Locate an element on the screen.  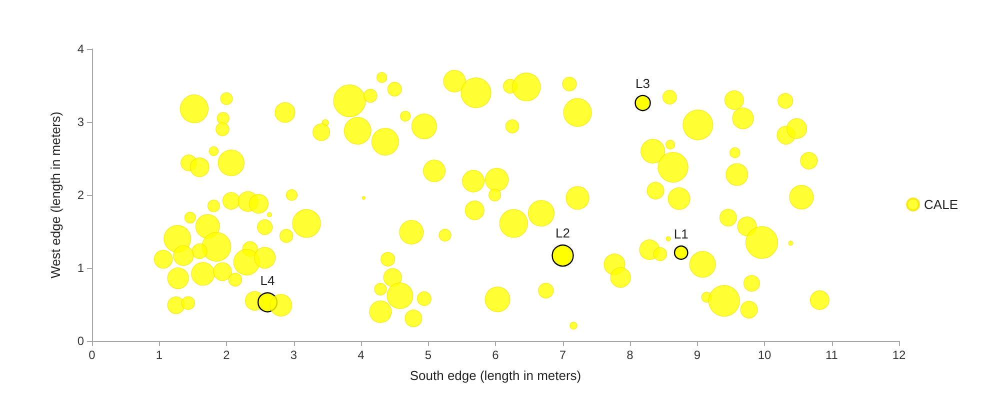
x-tick-label: 9 is located at coordinates (697, 355).